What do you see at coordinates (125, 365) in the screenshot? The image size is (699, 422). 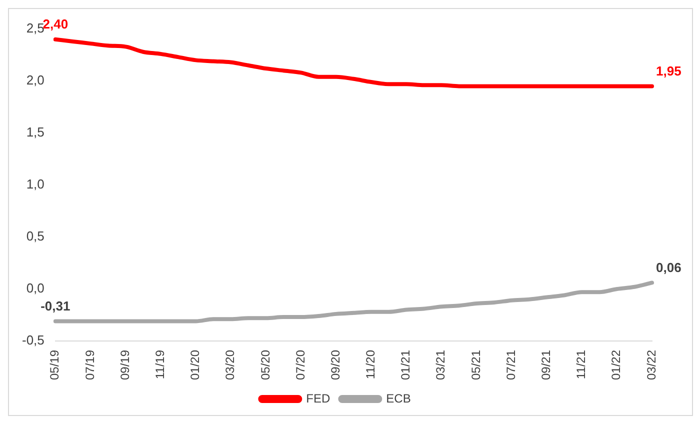 I see `x-tick-label: 09/19` at bounding box center [125, 365].